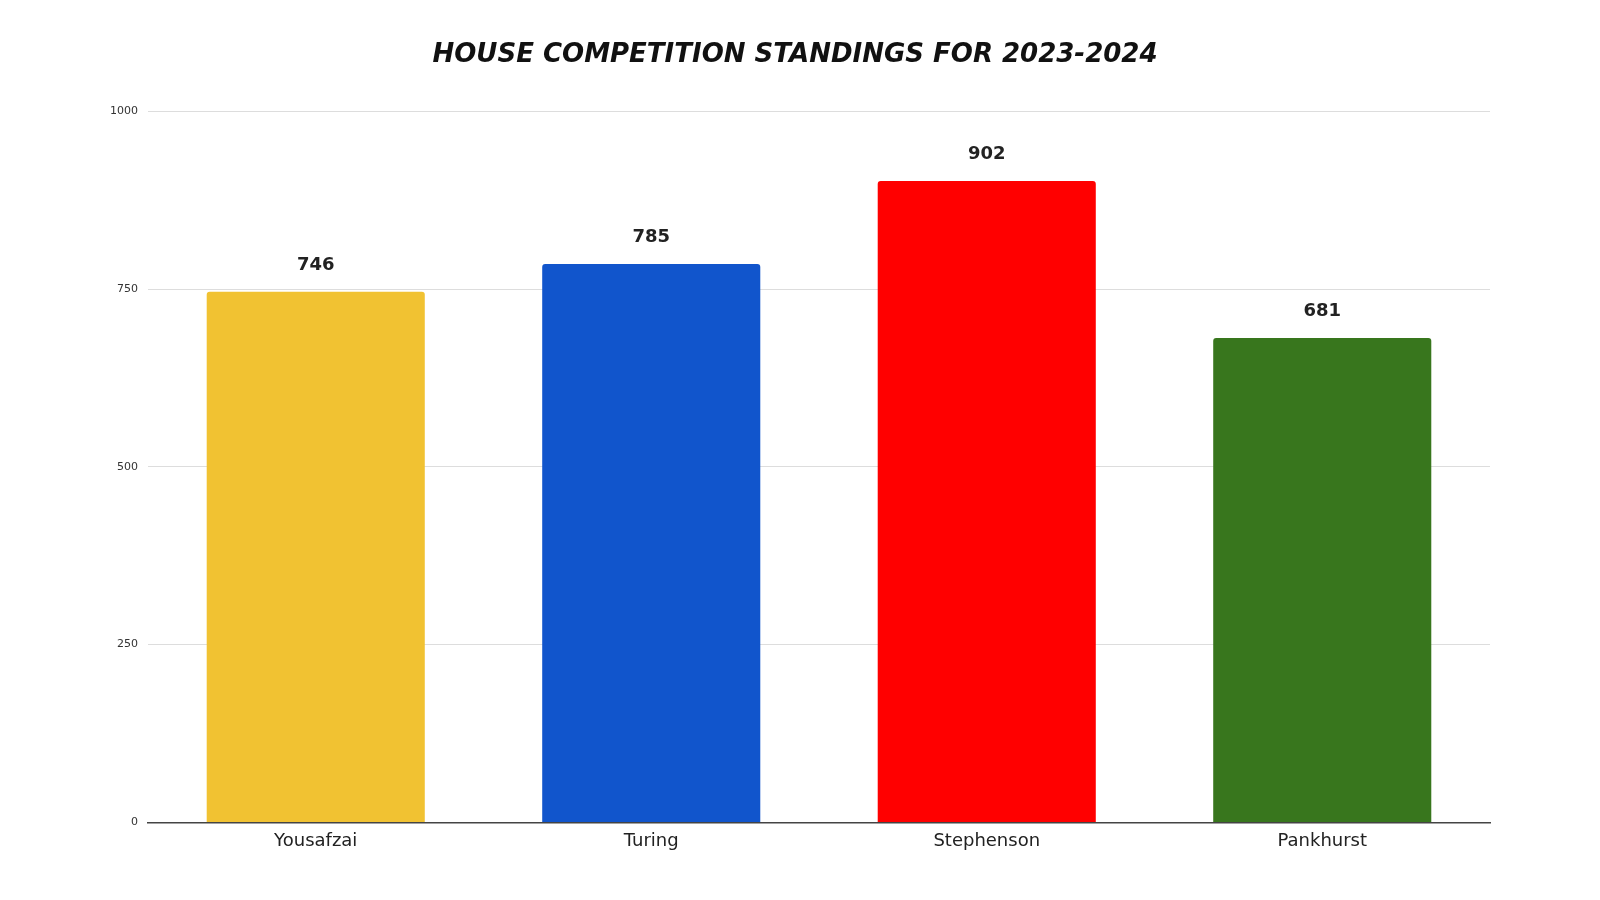 The height and width of the screenshot is (900, 1600). I want to click on y-tick-label: 0, so click(134, 822).